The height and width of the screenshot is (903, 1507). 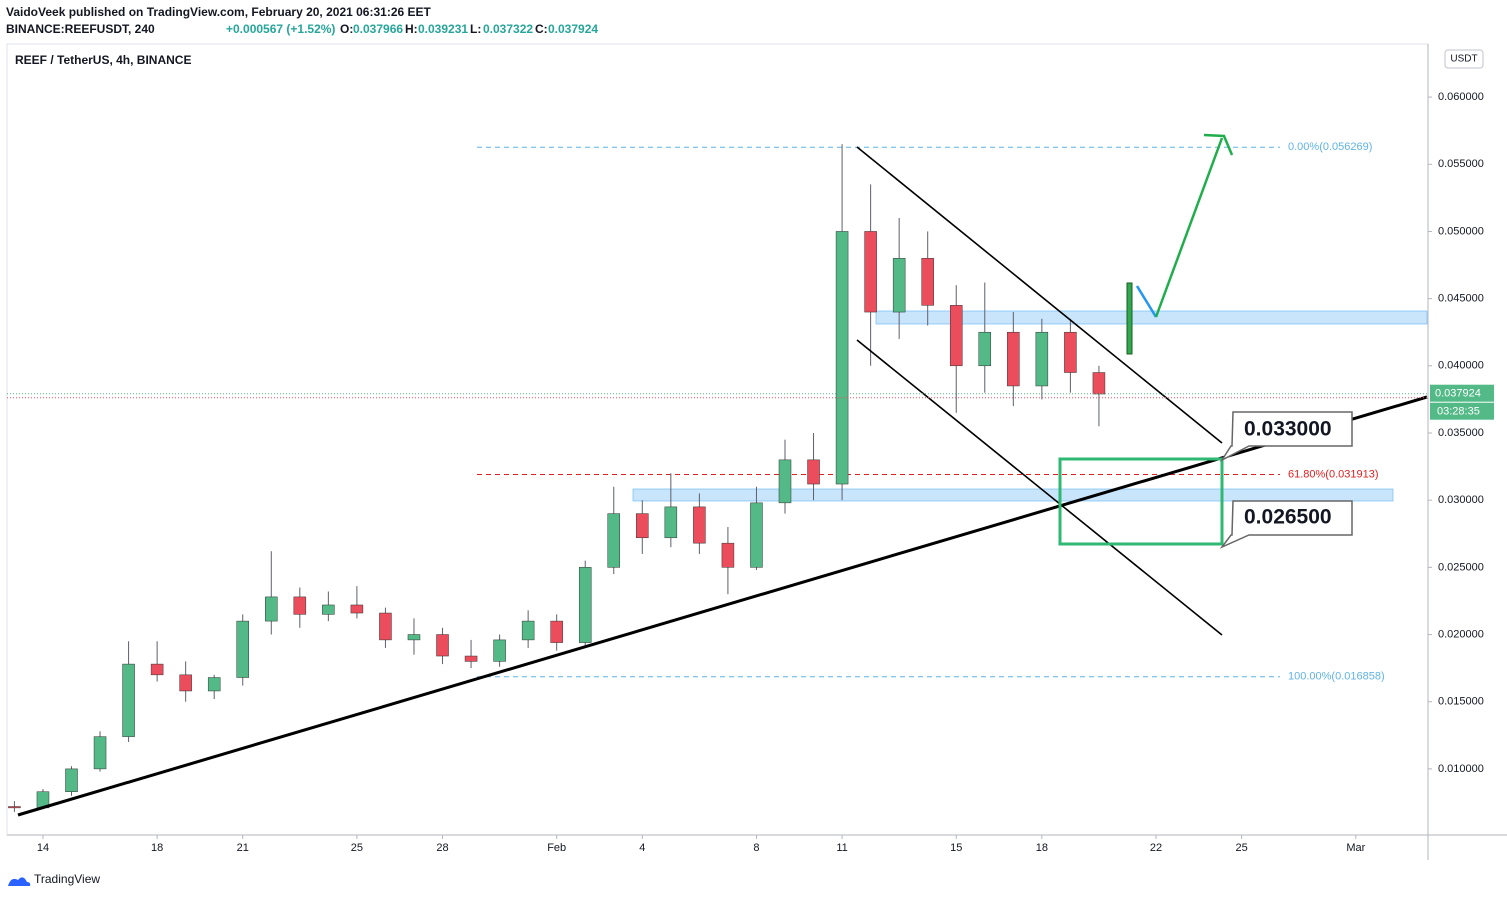 I want to click on projection-dip, so click(x=1146, y=301).